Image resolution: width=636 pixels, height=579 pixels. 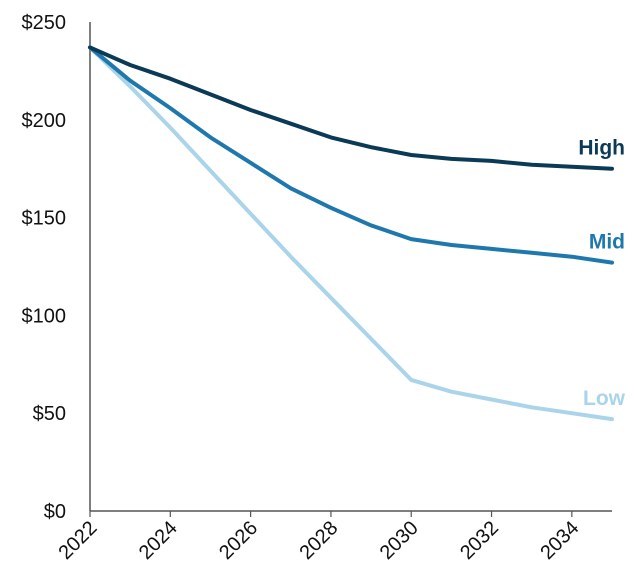 I want to click on x-tick-label: 2028, so click(x=318, y=540).